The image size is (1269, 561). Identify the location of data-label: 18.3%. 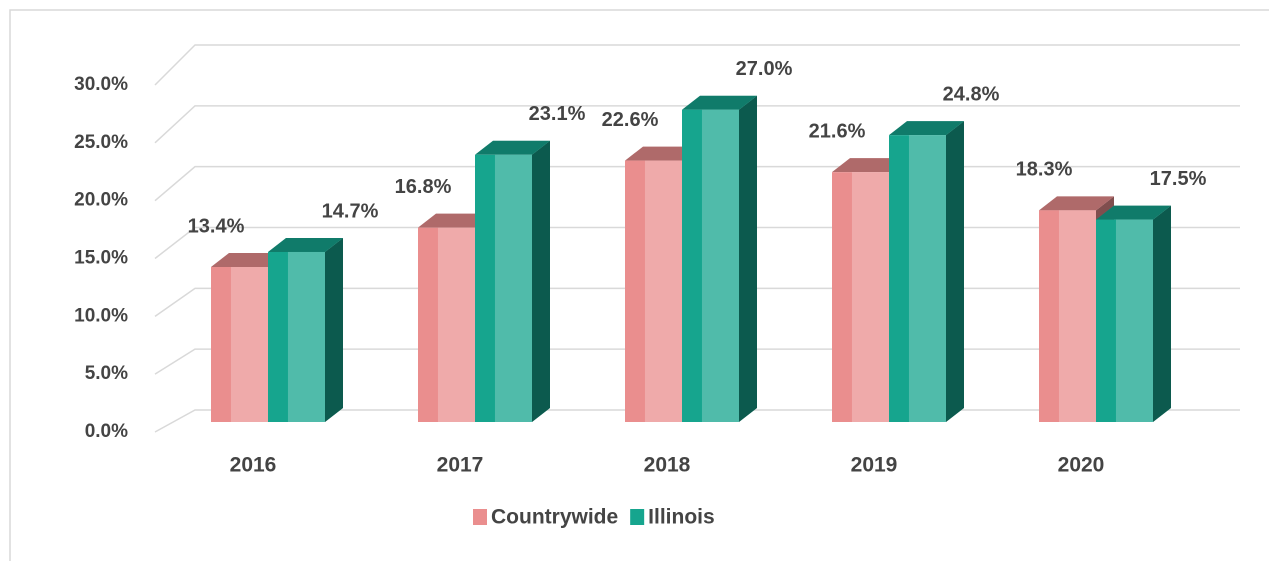
(1044, 170).